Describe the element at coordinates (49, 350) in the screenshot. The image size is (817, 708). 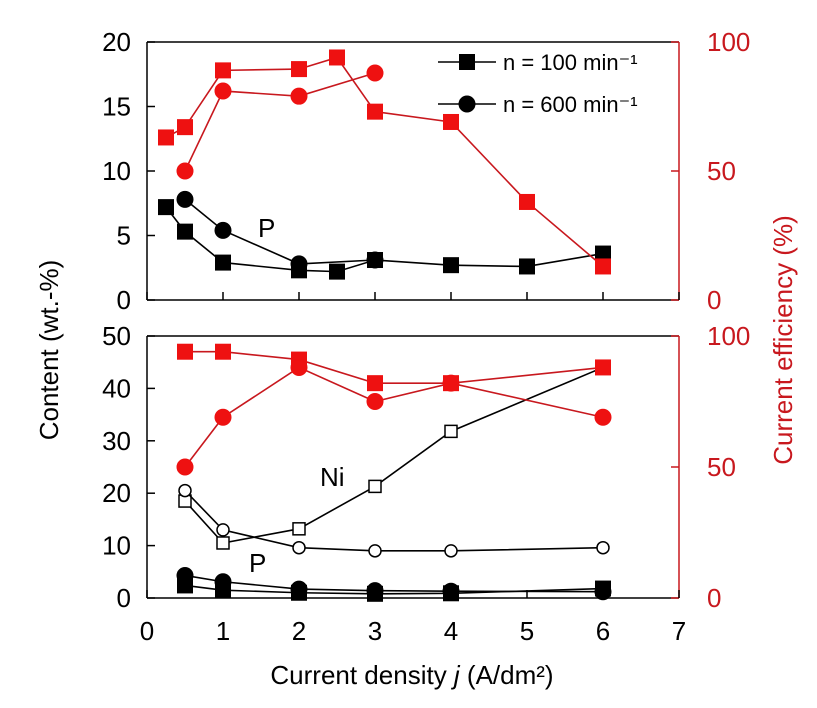
I see `y-axis-title-left: Content (wt.-%)` at that location.